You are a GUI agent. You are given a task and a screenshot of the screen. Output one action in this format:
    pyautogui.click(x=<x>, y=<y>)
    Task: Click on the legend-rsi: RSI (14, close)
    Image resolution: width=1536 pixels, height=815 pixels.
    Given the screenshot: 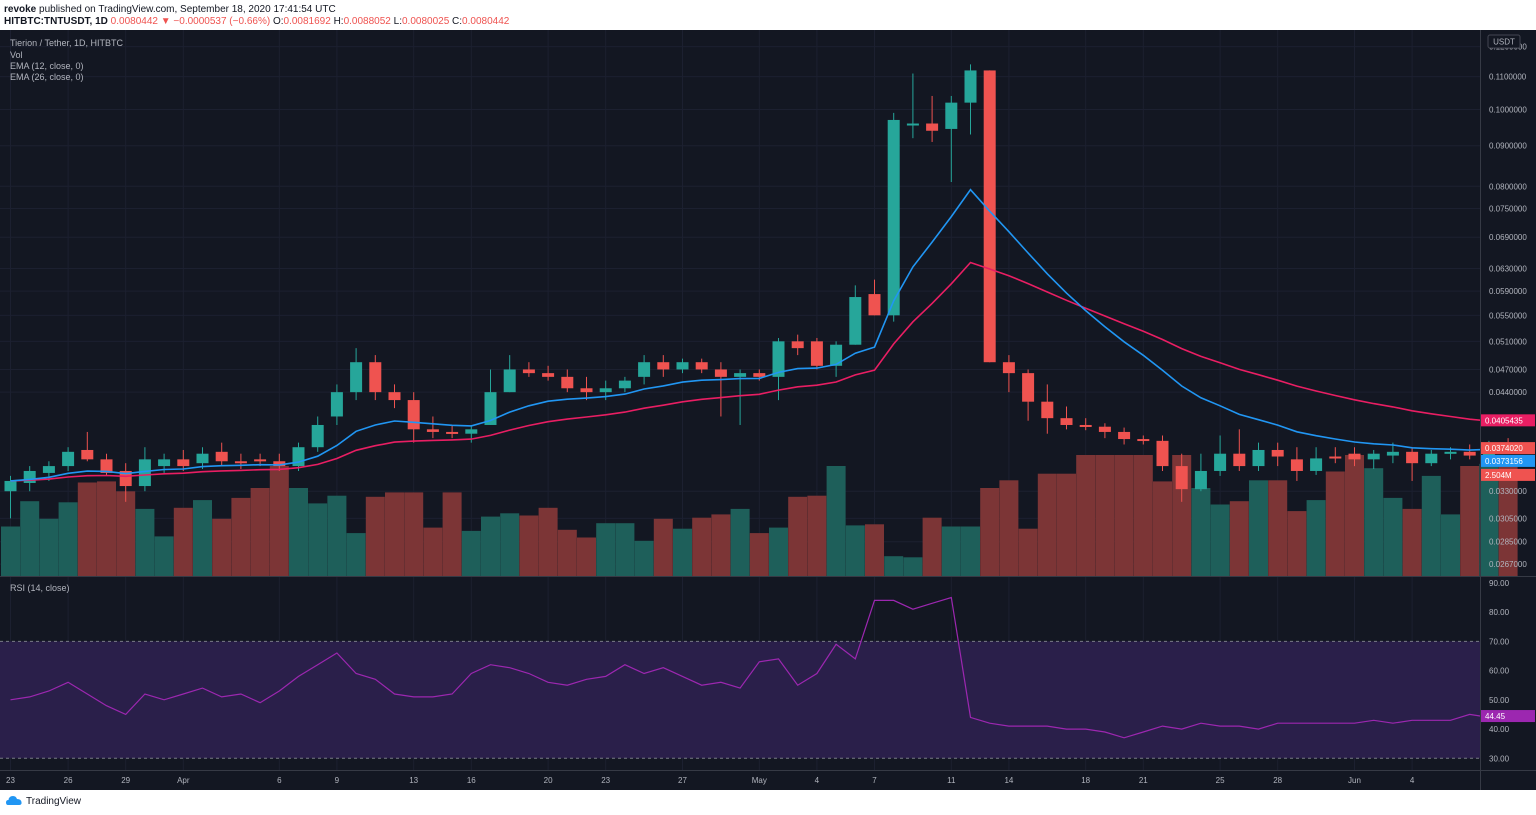 What is the action you would take?
    pyautogui.click(x=40, y=588)
    